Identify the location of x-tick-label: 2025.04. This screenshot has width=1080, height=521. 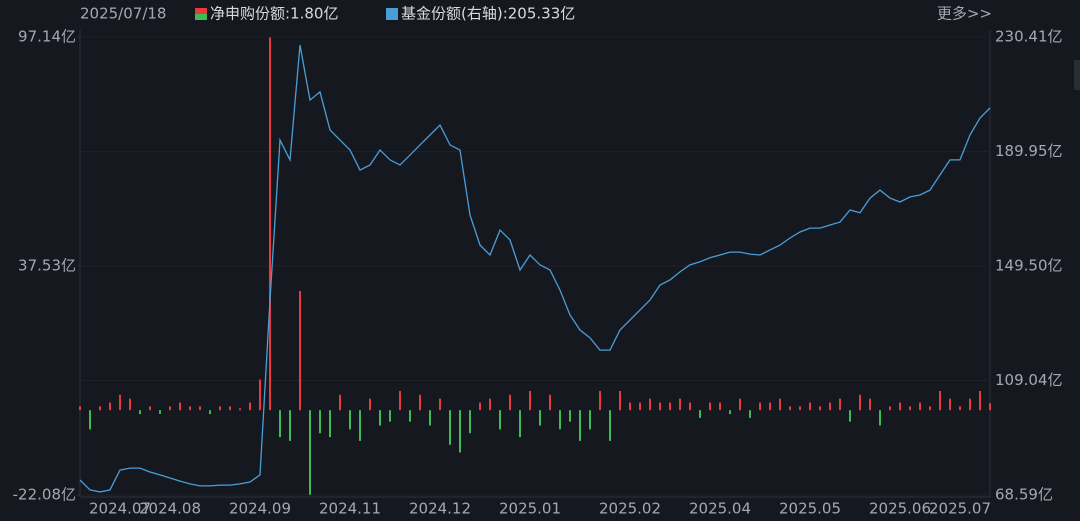
(720, 509).